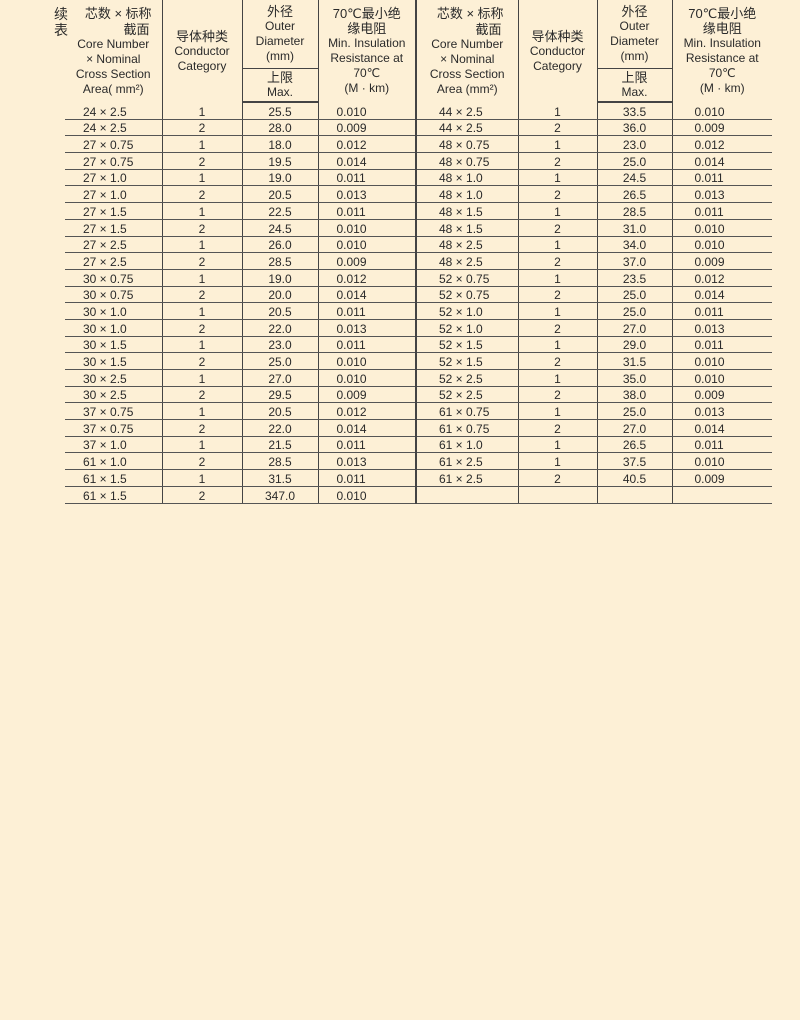 The image size is (800, 1020). Describe the element at coordinates (114, 161) in the screenshot. I see `left-core-section-cell: 27 × 0.75` at that location.